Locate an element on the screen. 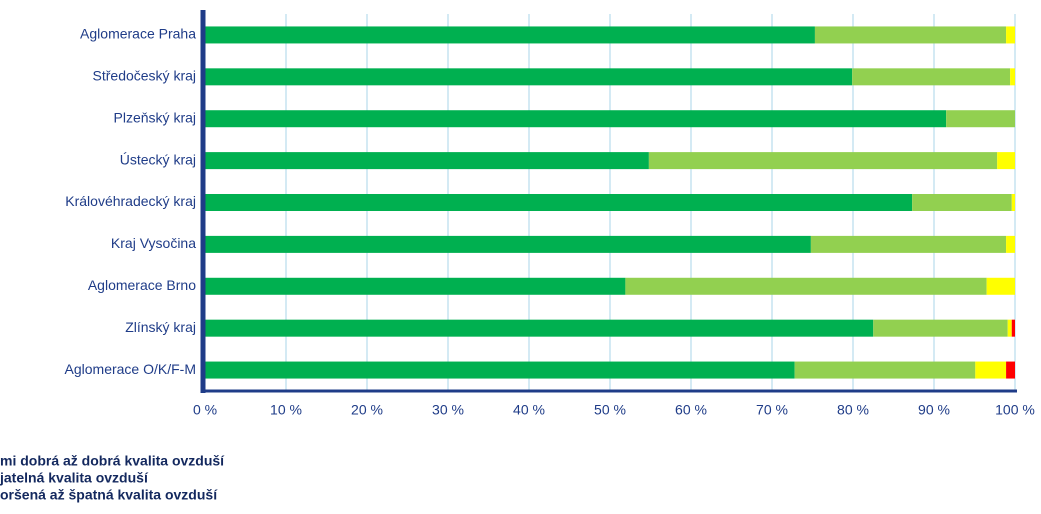  y-tick-label: Aglomerace Praha is located at coordinates (138, 34).